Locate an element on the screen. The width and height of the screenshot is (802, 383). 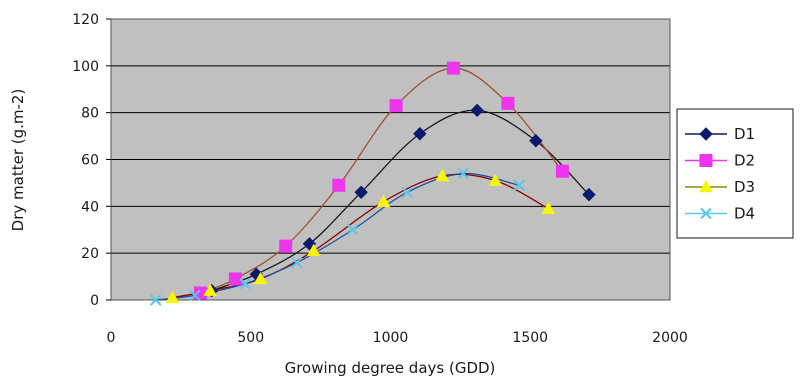
point-d4-0-b is located at coordinates (156, 300).